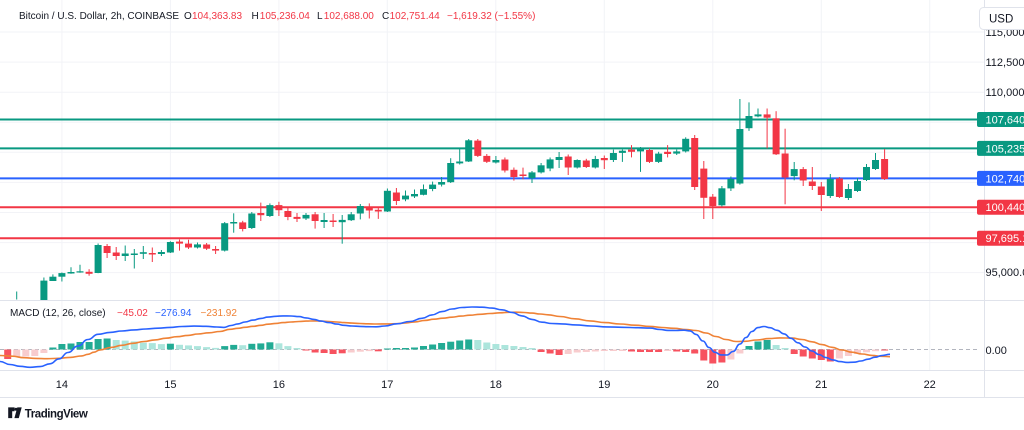 This screenshot has width=1024, height=430. What do you see at coordinates (387, 385) in the screenshot?
I see `svg-text: 17` at bounding box center [387, 385].